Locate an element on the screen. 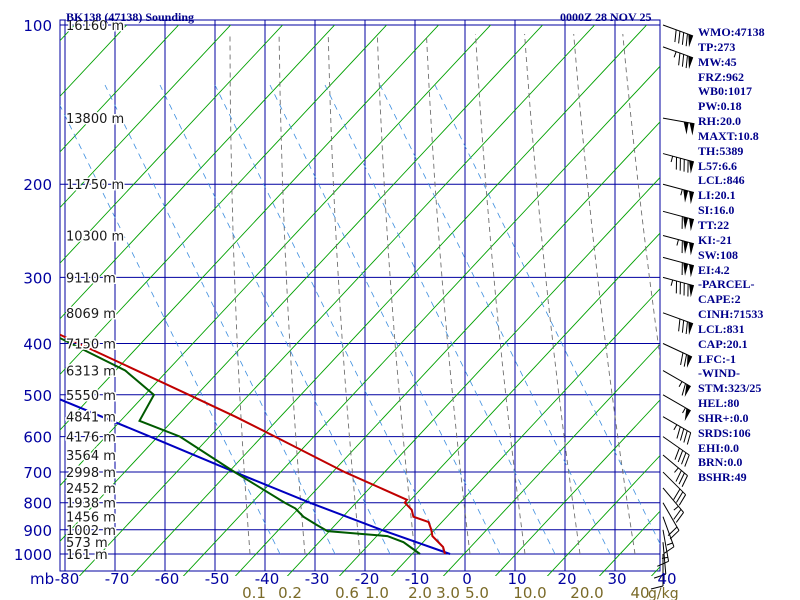 Image resolution: width=800 pixels, height=600 pixels. pressure-unit-label: mb is located at coordinates (42, 579).